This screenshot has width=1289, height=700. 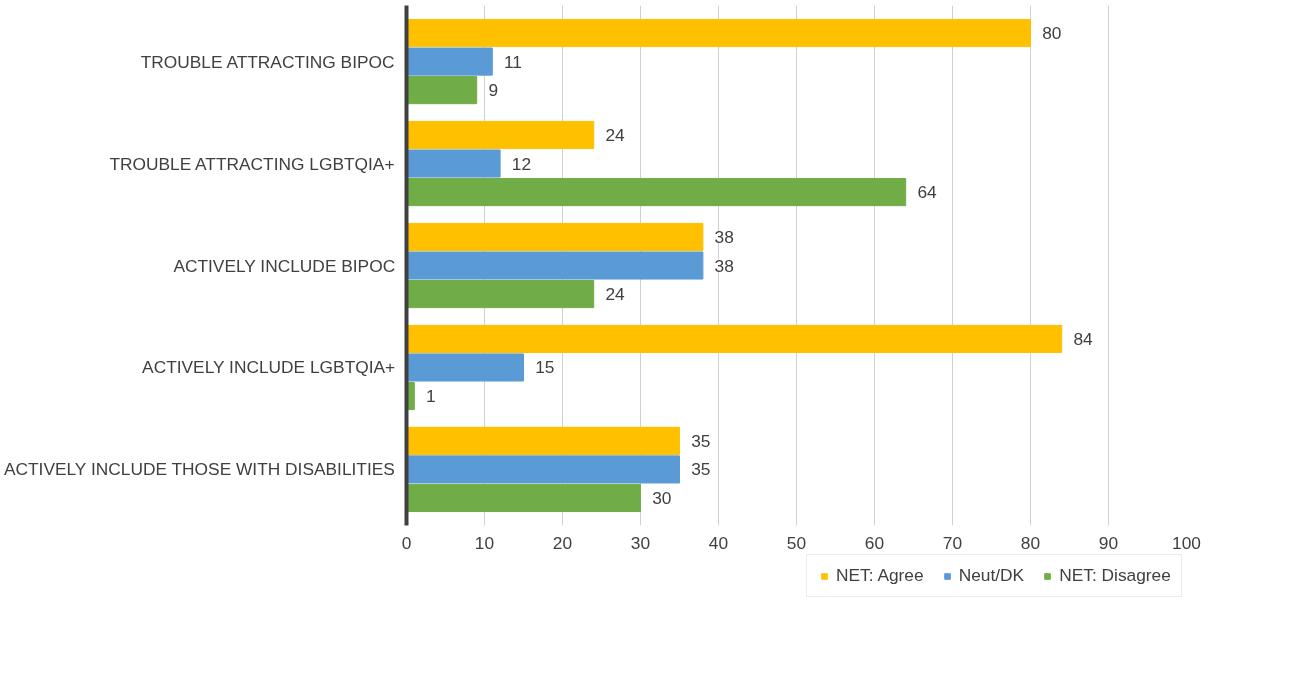 I want to click on data-label: 9, so click(x=493, y=90).